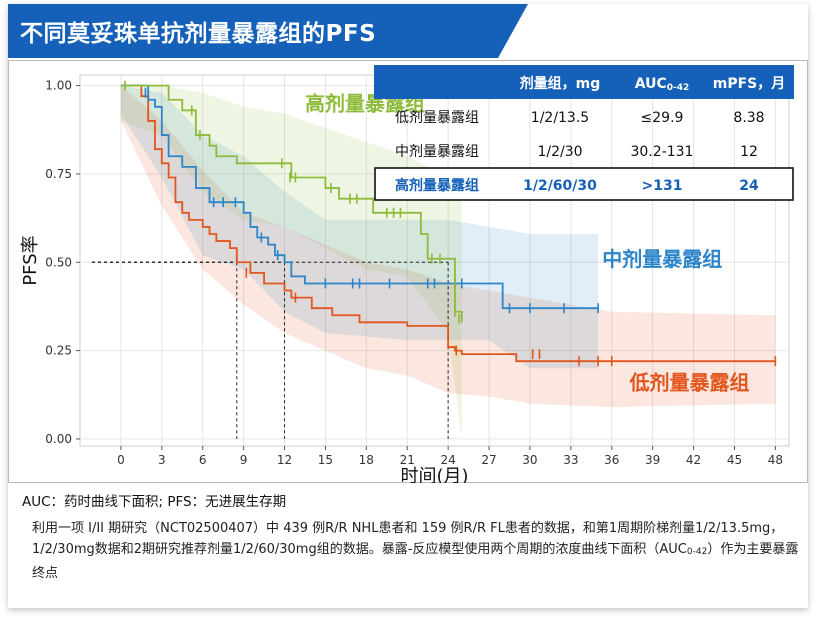 This screenshot has height=620, width=818. Describe the element at coordinates (415, 561) in the screenshot. I see `study-description-end: ）作为主要暴露终点` at that location.